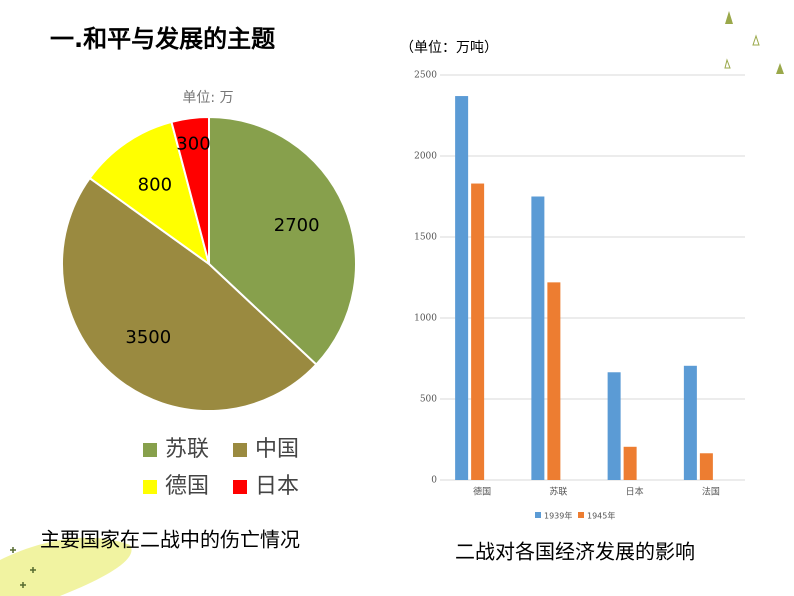  Describe the element at coordinates (434, 481) in the screenshot. I see `y-tick-label: 0` at that location.